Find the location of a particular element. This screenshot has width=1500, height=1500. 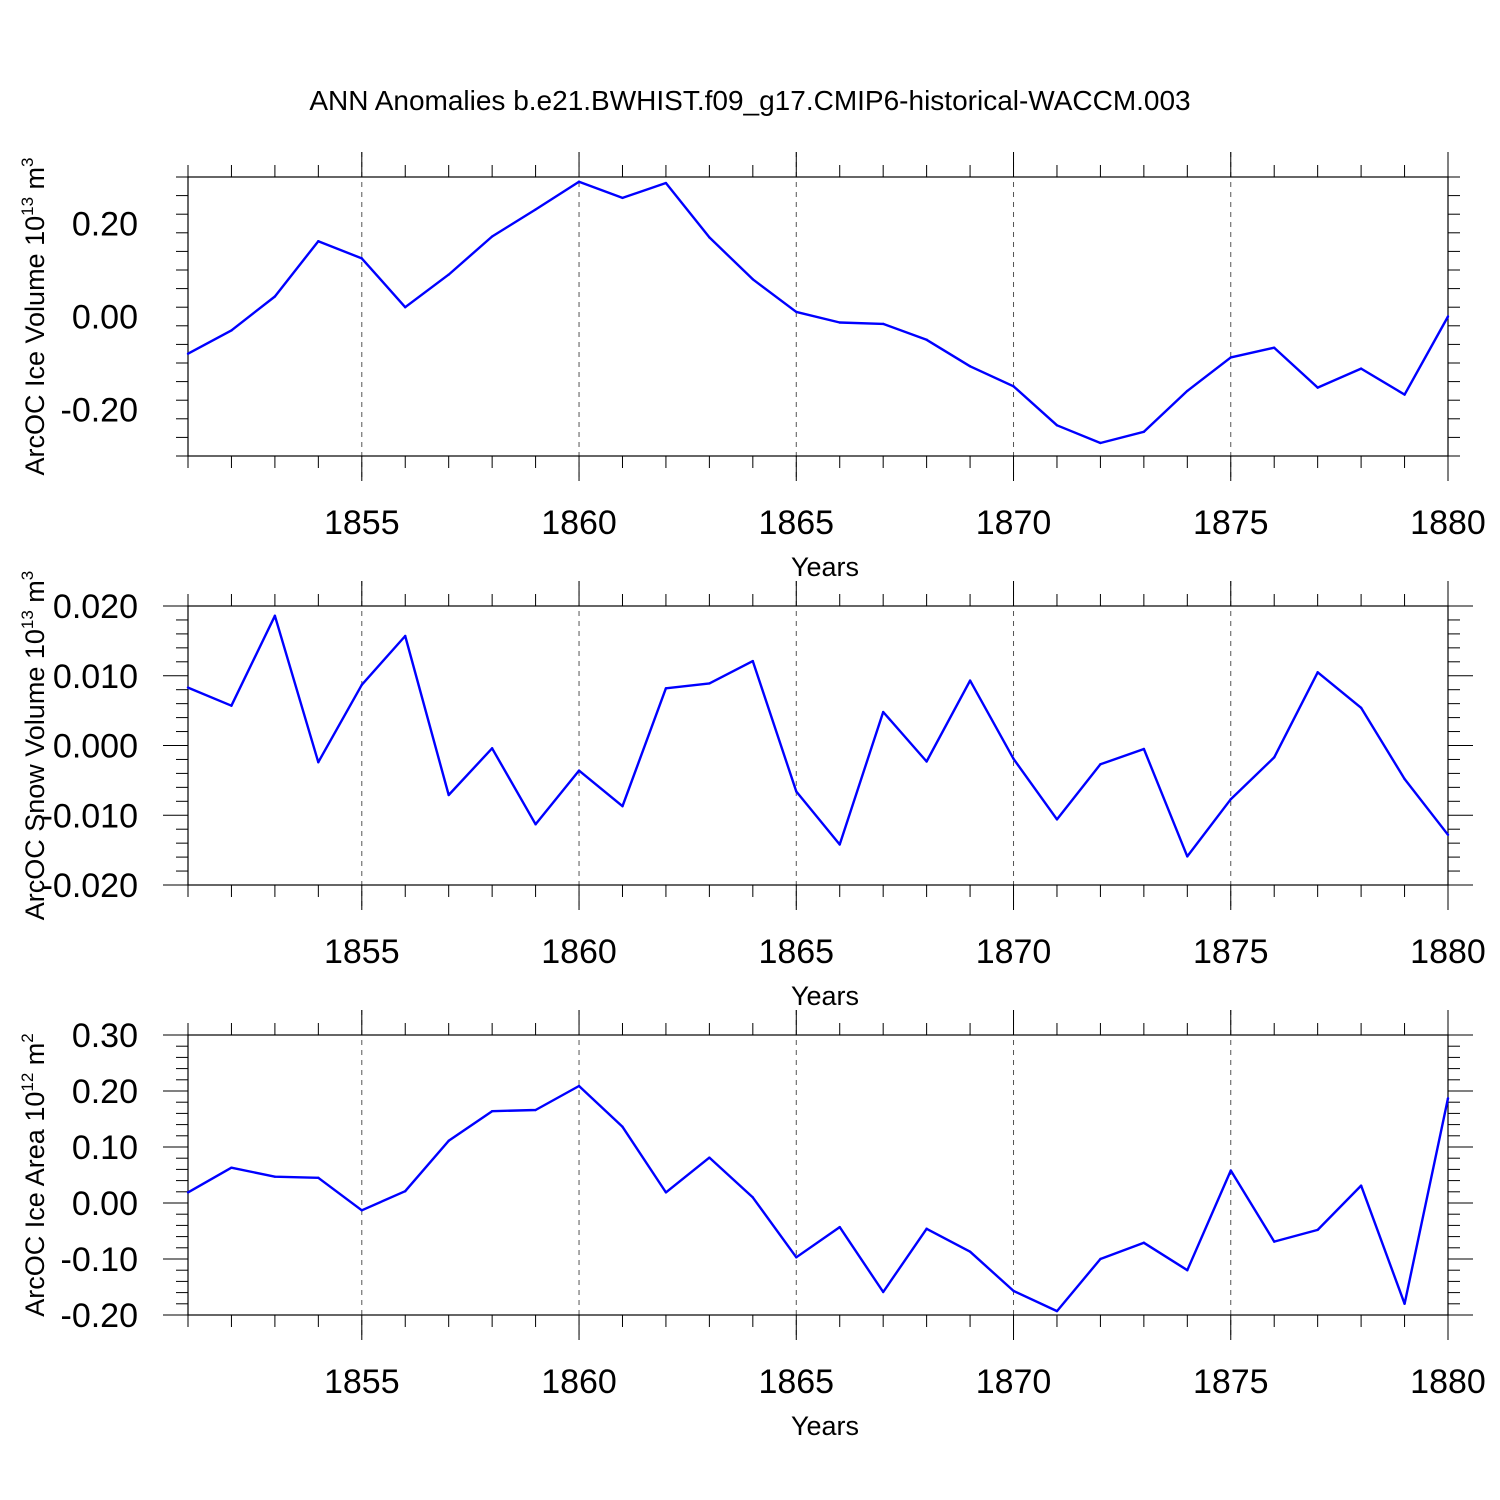

ice-area-x-tick-label: 1855 is located at coordinates (362, 1382).